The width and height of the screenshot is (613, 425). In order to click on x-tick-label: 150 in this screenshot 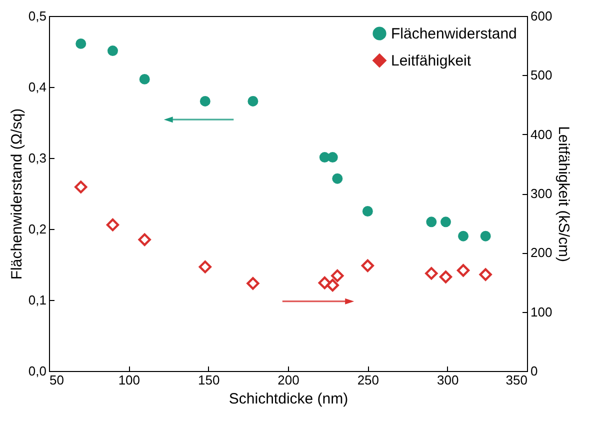, I will do `click(209, 380)`.